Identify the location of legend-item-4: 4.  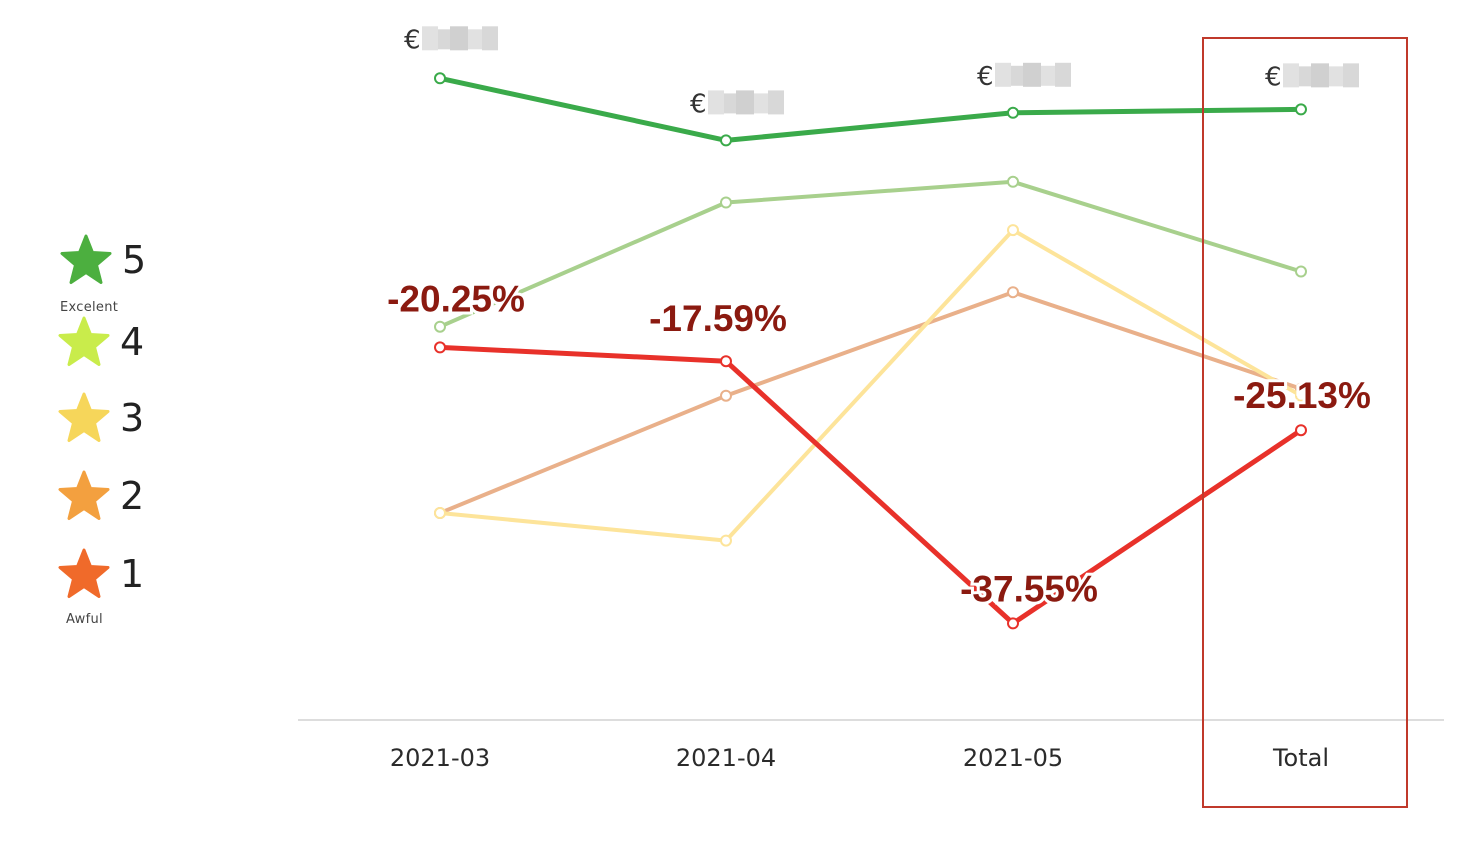
(101, 342).